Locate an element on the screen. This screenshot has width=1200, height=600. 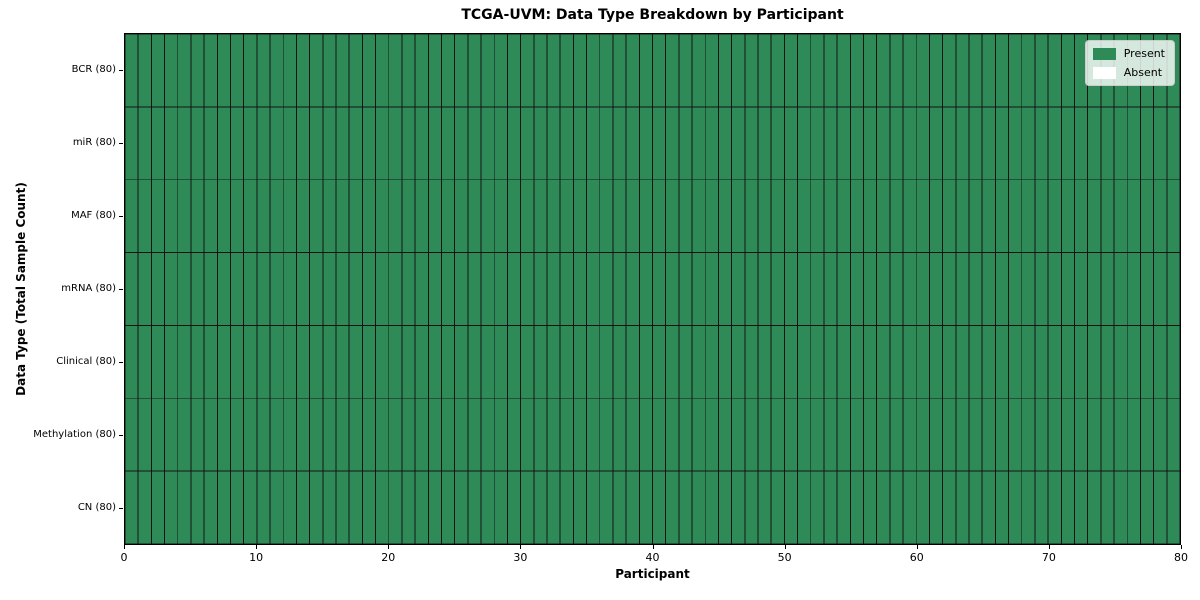
legend-label-present: Present is located at coordinates (1144, 53).